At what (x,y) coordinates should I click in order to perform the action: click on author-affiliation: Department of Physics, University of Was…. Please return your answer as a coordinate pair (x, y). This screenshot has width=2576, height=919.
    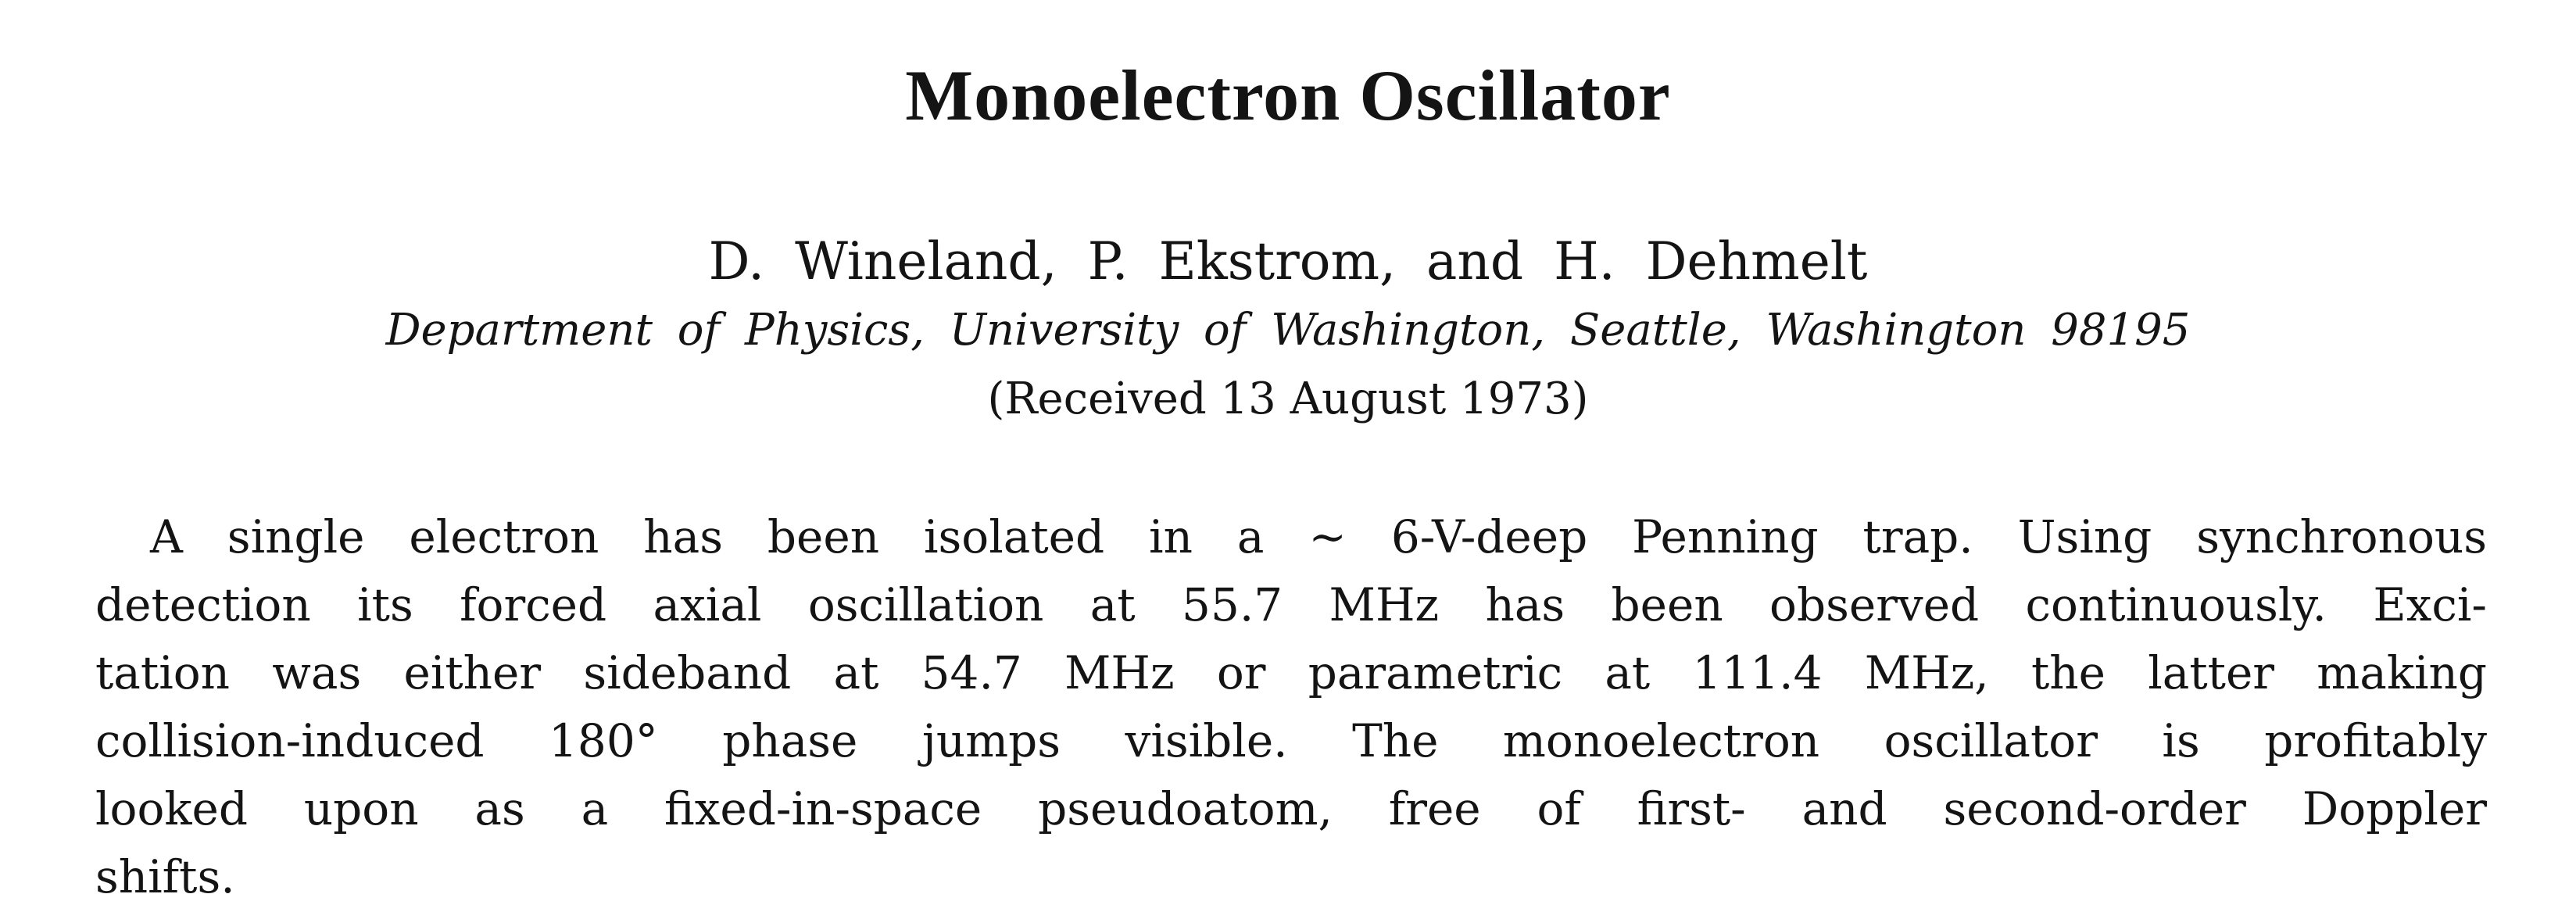
    Looking at the image, I should click on (1288, 330).